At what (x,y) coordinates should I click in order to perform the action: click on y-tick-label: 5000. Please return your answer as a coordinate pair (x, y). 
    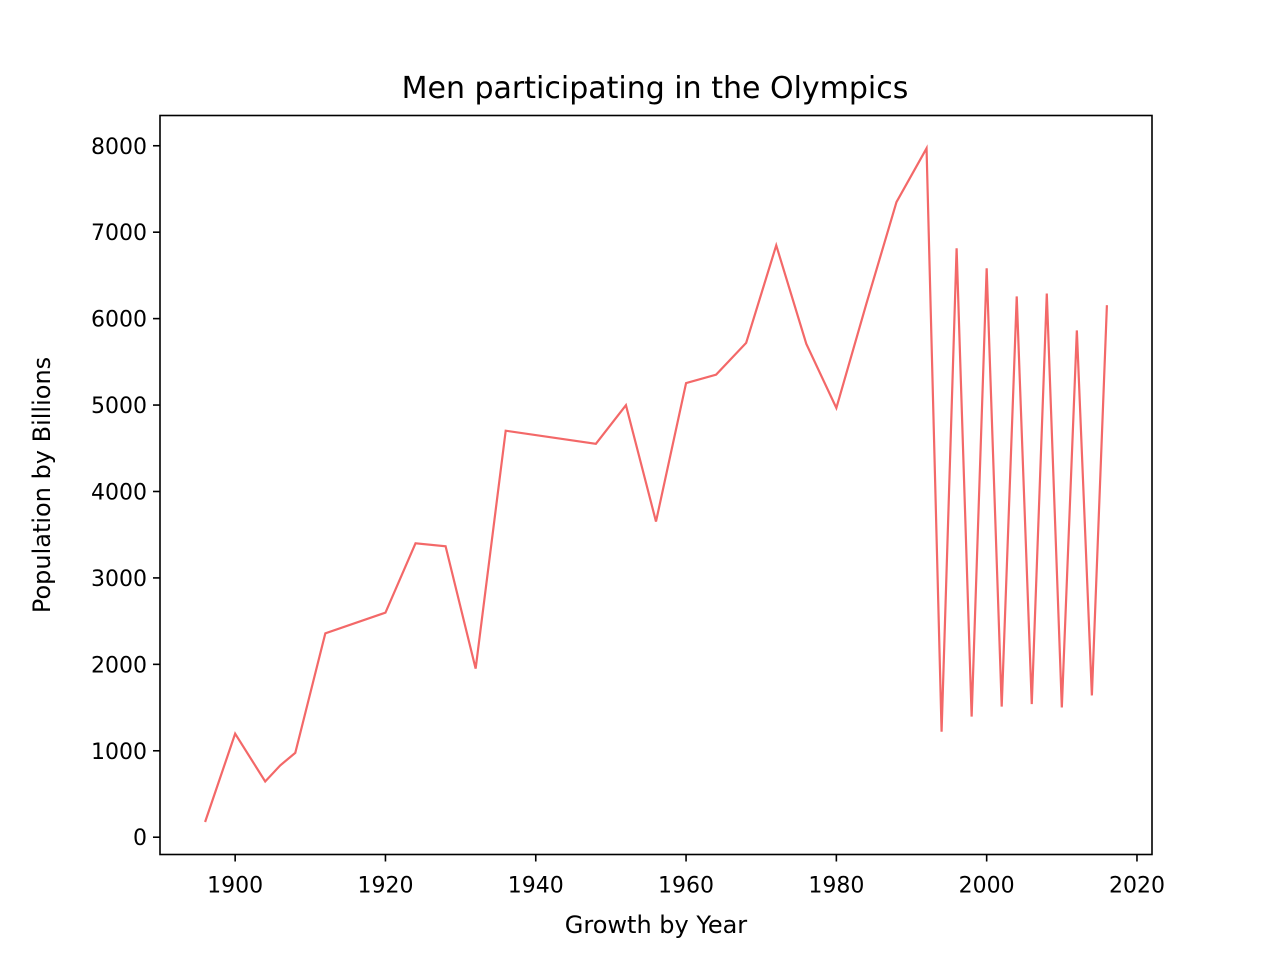
    Looking at the image, I should click on (119, 406).